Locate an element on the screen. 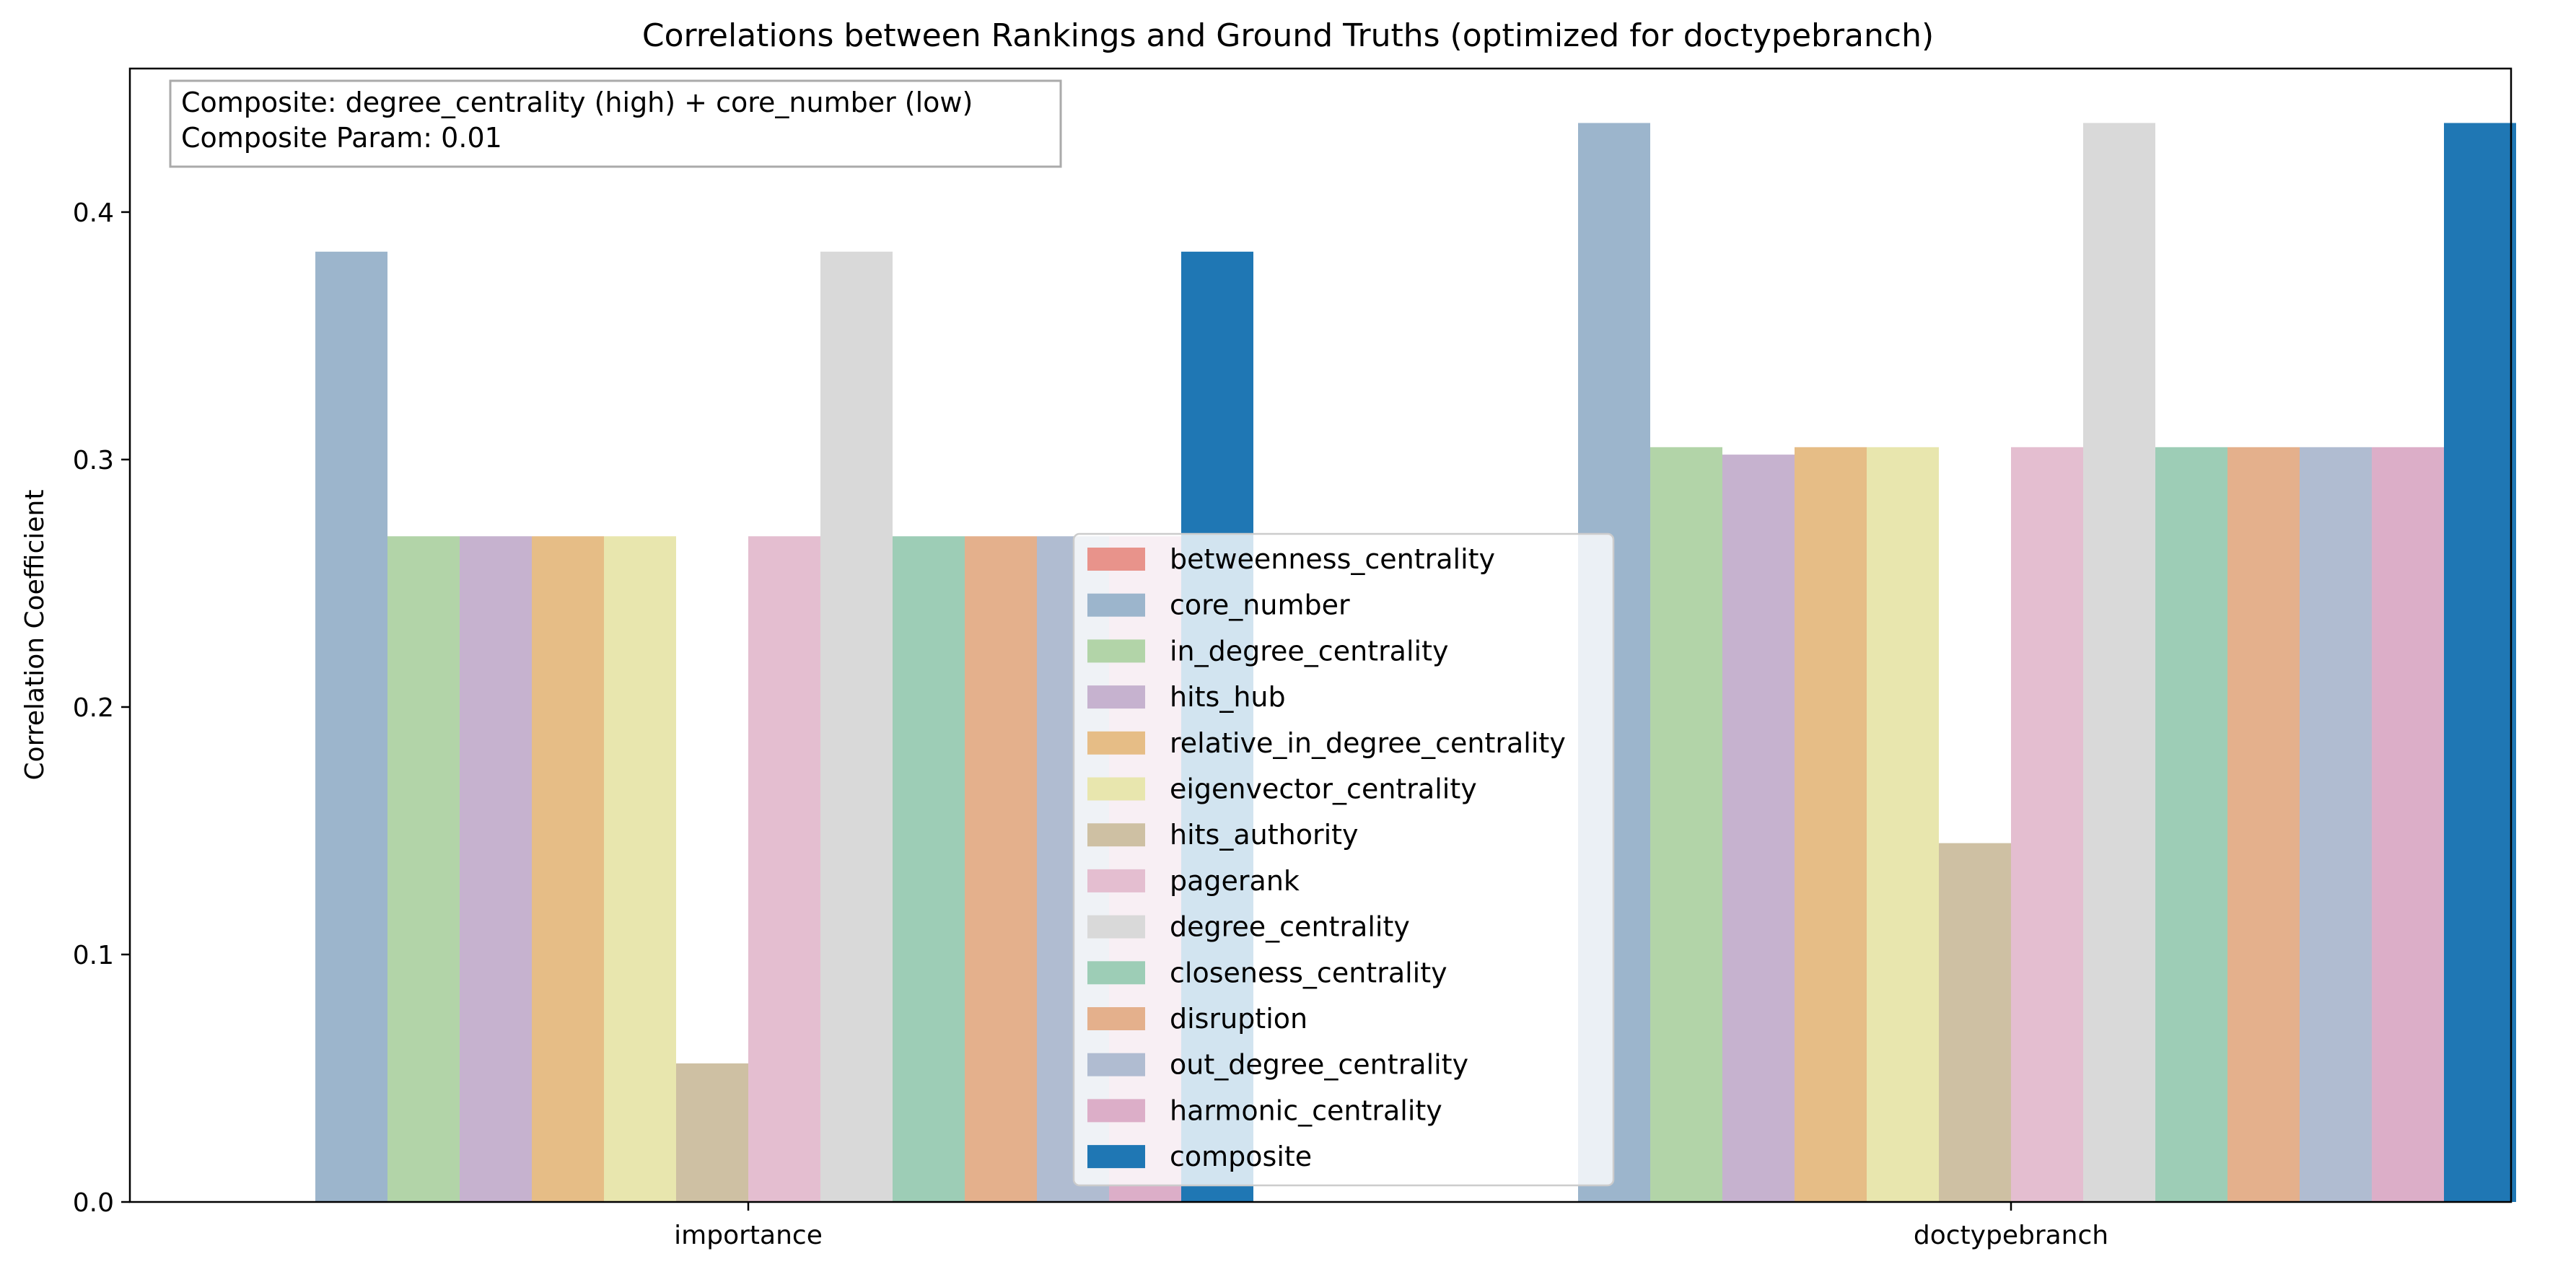 This screenshot has width=2576, height=1277. legend-swatch-degree_centrality is located at coordinates (1116, 927).